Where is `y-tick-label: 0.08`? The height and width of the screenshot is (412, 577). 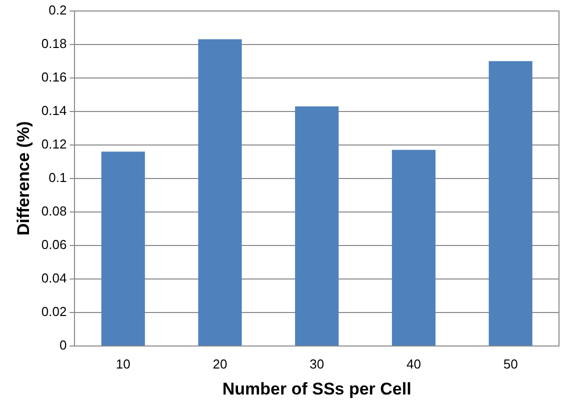 y-tick-label: 0.08 is located at coordinates (54, 211).